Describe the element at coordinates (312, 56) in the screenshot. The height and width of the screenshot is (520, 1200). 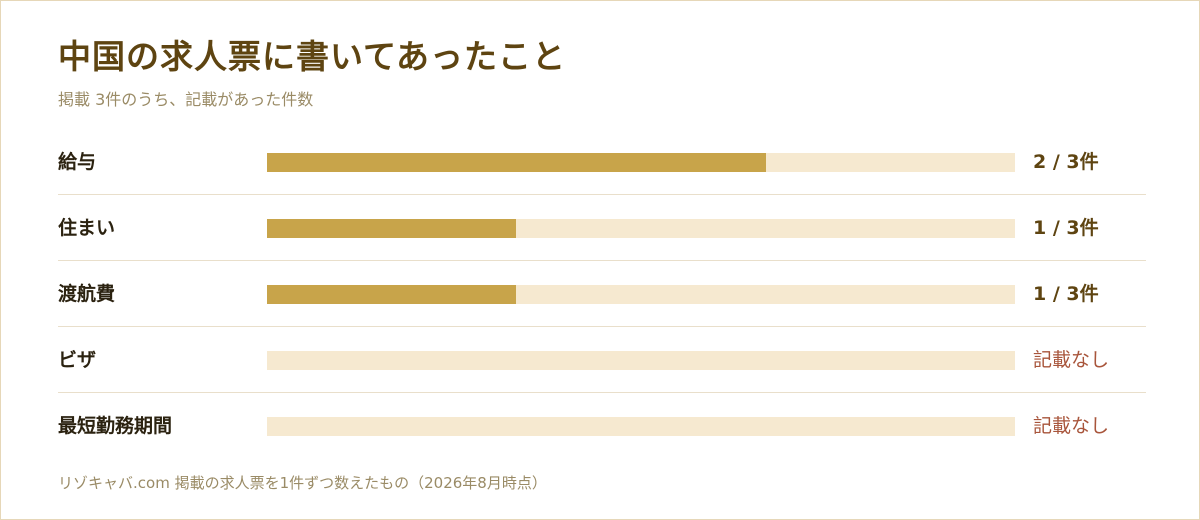
I see `chart-title: 中国の求人票に書いてあったこと` at that location.